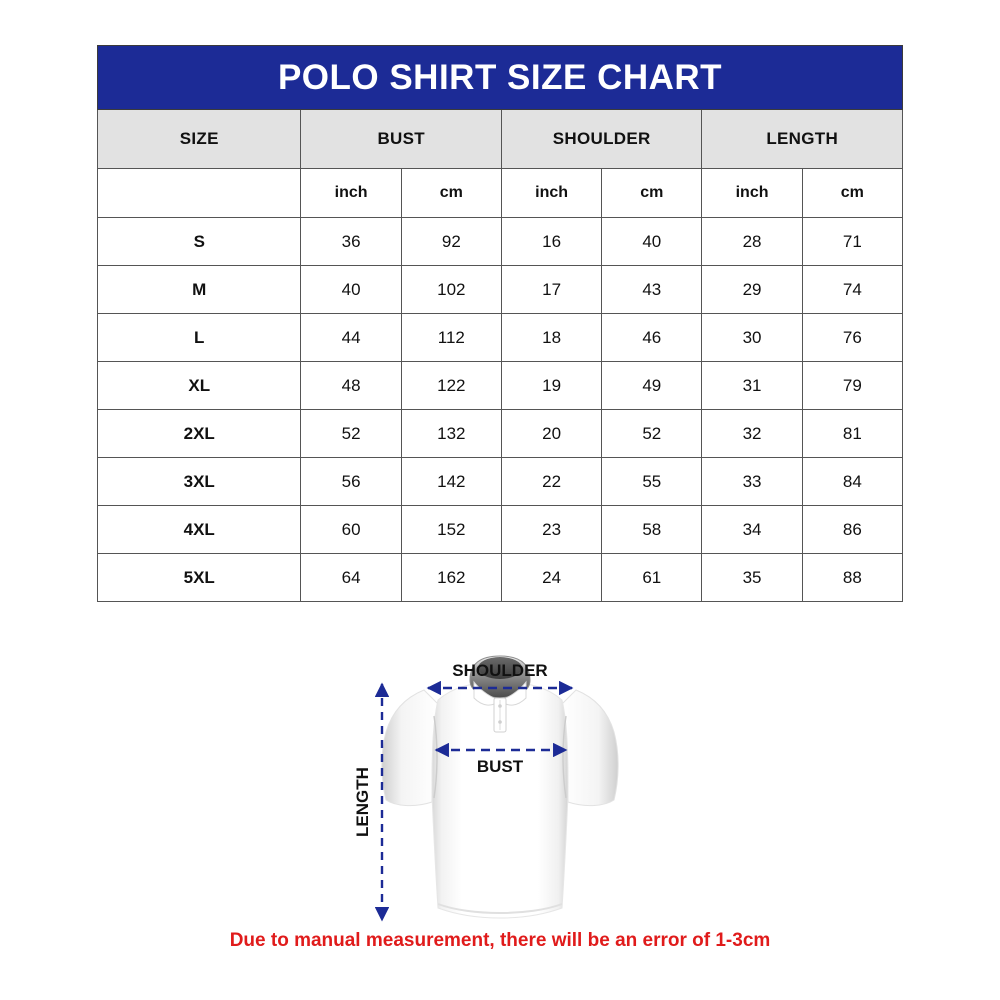 This screenshot has width=1000, height=1000. What do you see at coordinates (199, 337) in the screenshot?
I see `cell-size: L` at bounding box center [199, 337].